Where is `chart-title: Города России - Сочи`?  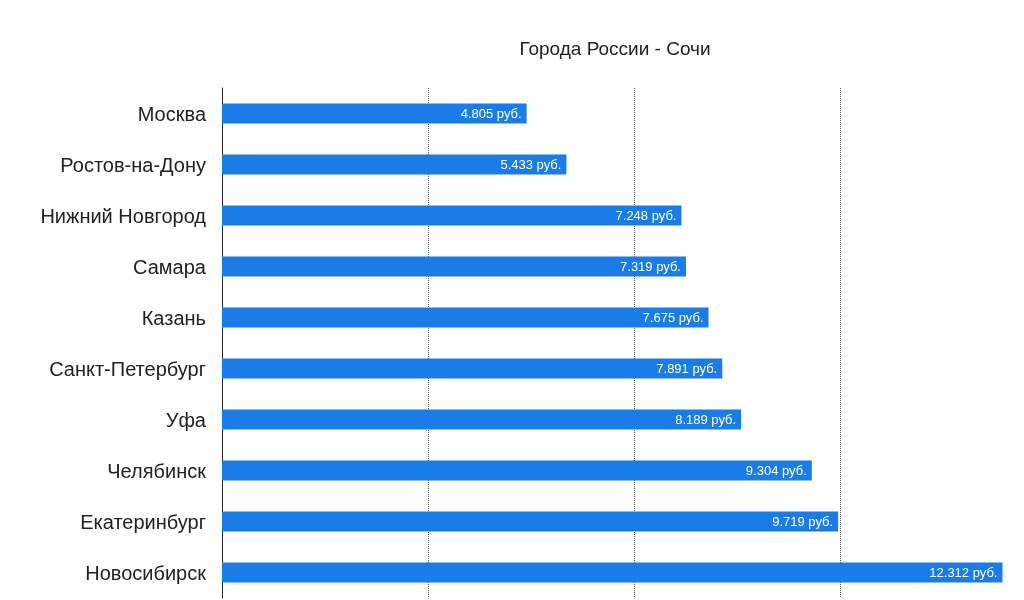 chart-title: Города России - Сочи is located at coordinates (615, 48).